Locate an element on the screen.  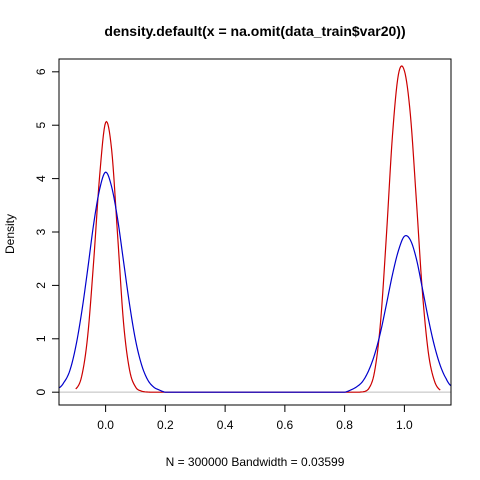
y-tick-label: 6 is located at coordinates (41, 71).